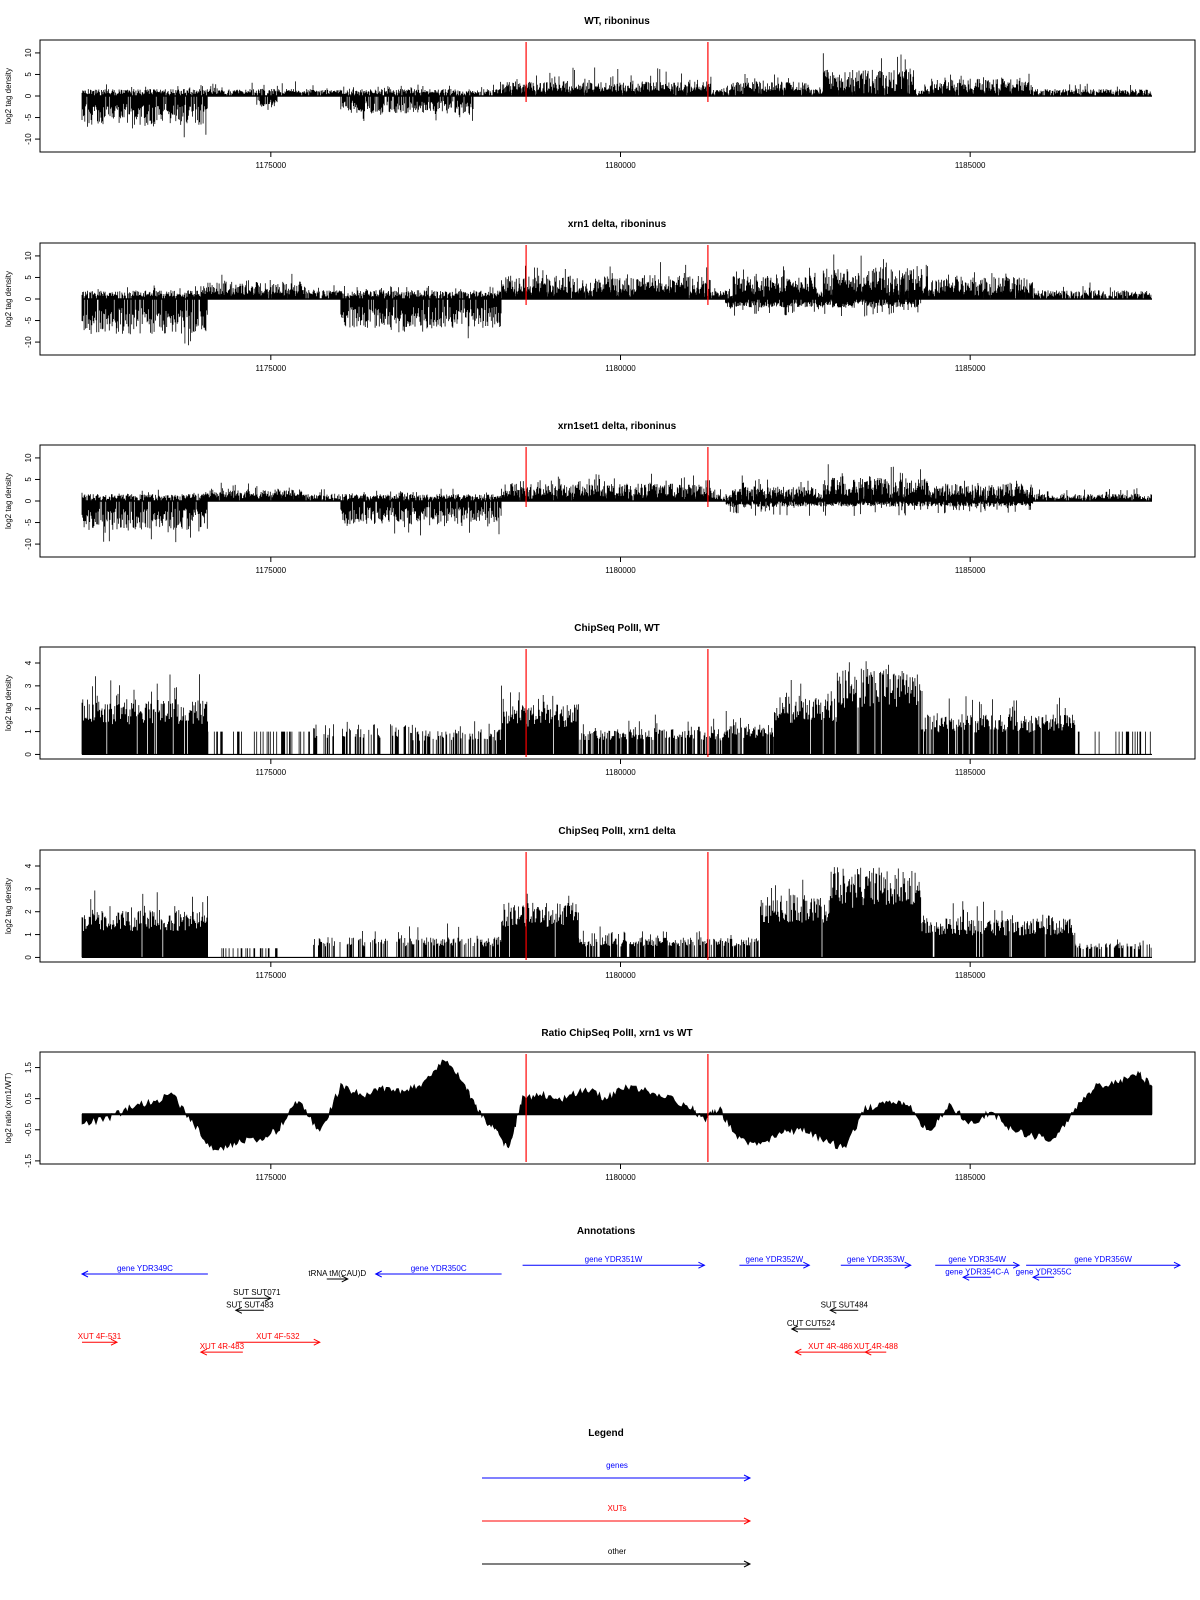  I want to click on annotation-feature: XUT 4F-532, so click(278, 1339).